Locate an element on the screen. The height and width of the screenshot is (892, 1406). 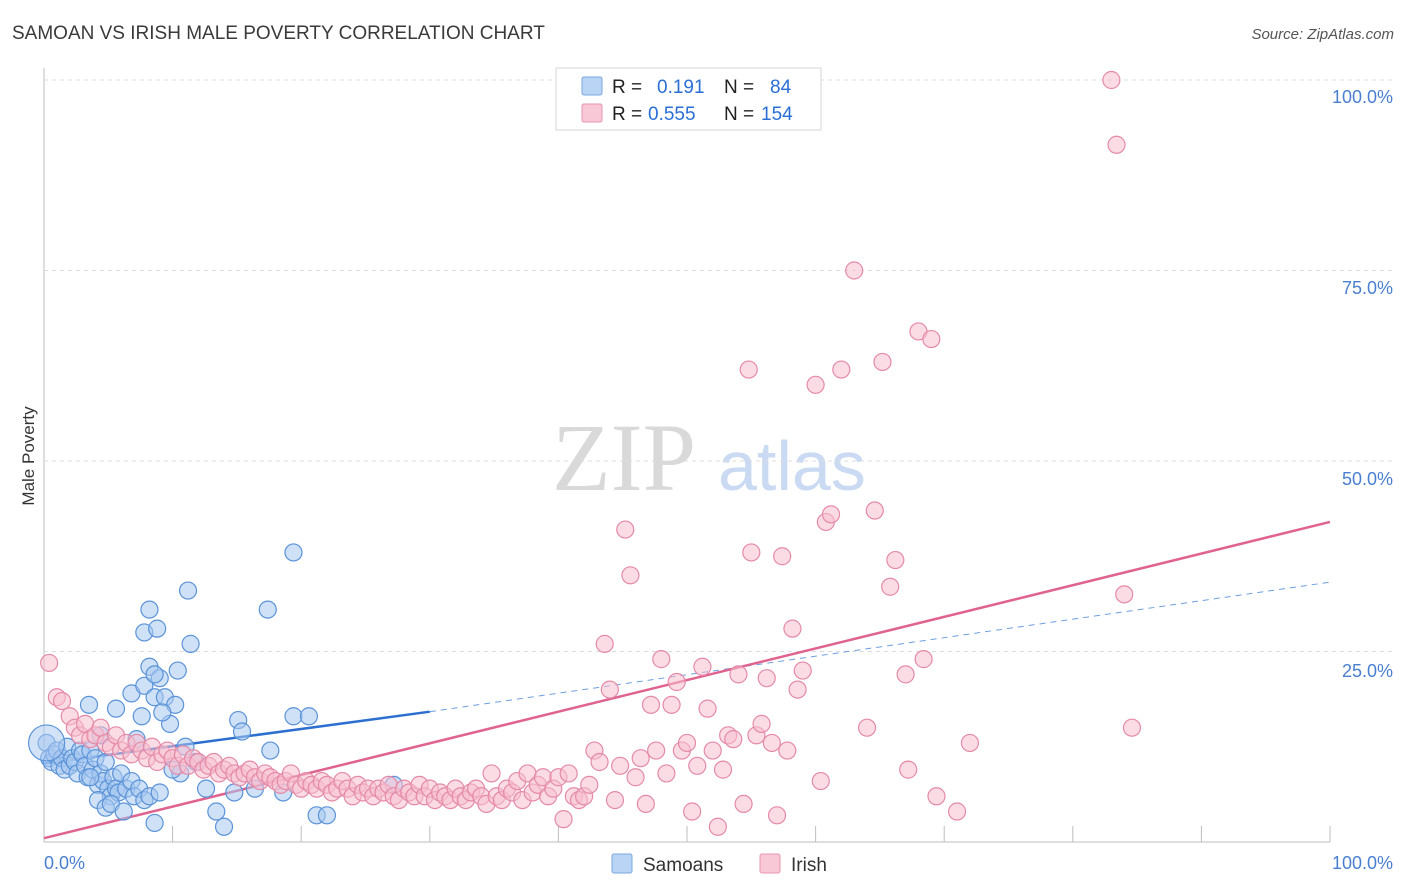
x-tick-label-100: 100.0% is located at coordinates (1362, 863).